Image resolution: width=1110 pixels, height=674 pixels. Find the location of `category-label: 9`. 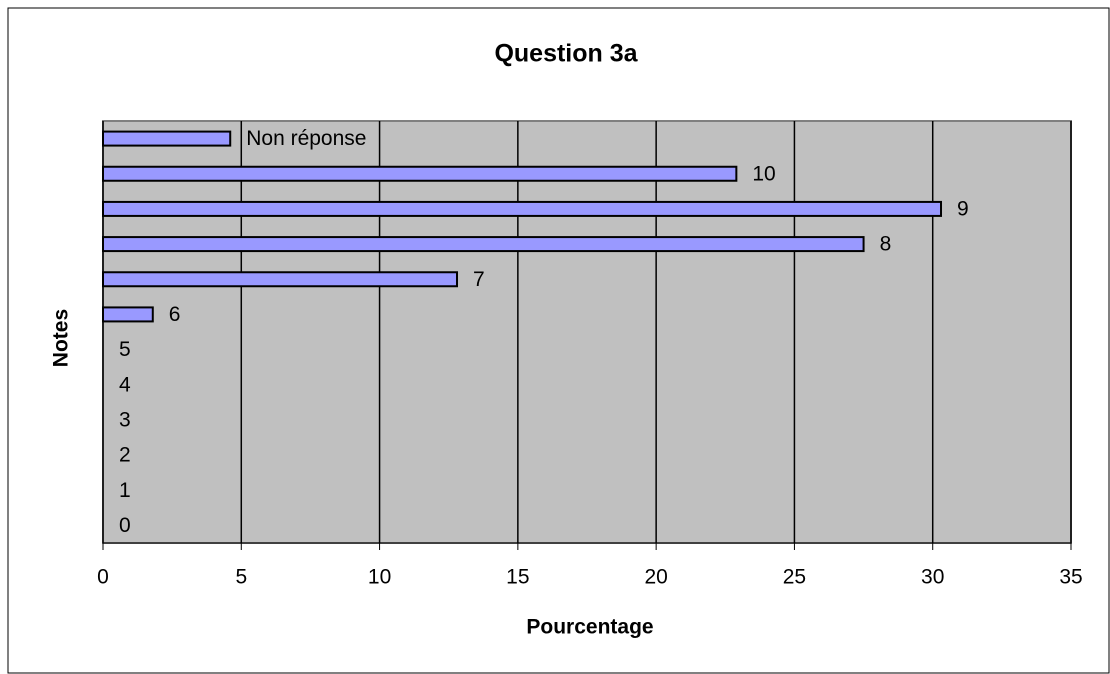

category-label: 9 is located at coordinates (963, 208).